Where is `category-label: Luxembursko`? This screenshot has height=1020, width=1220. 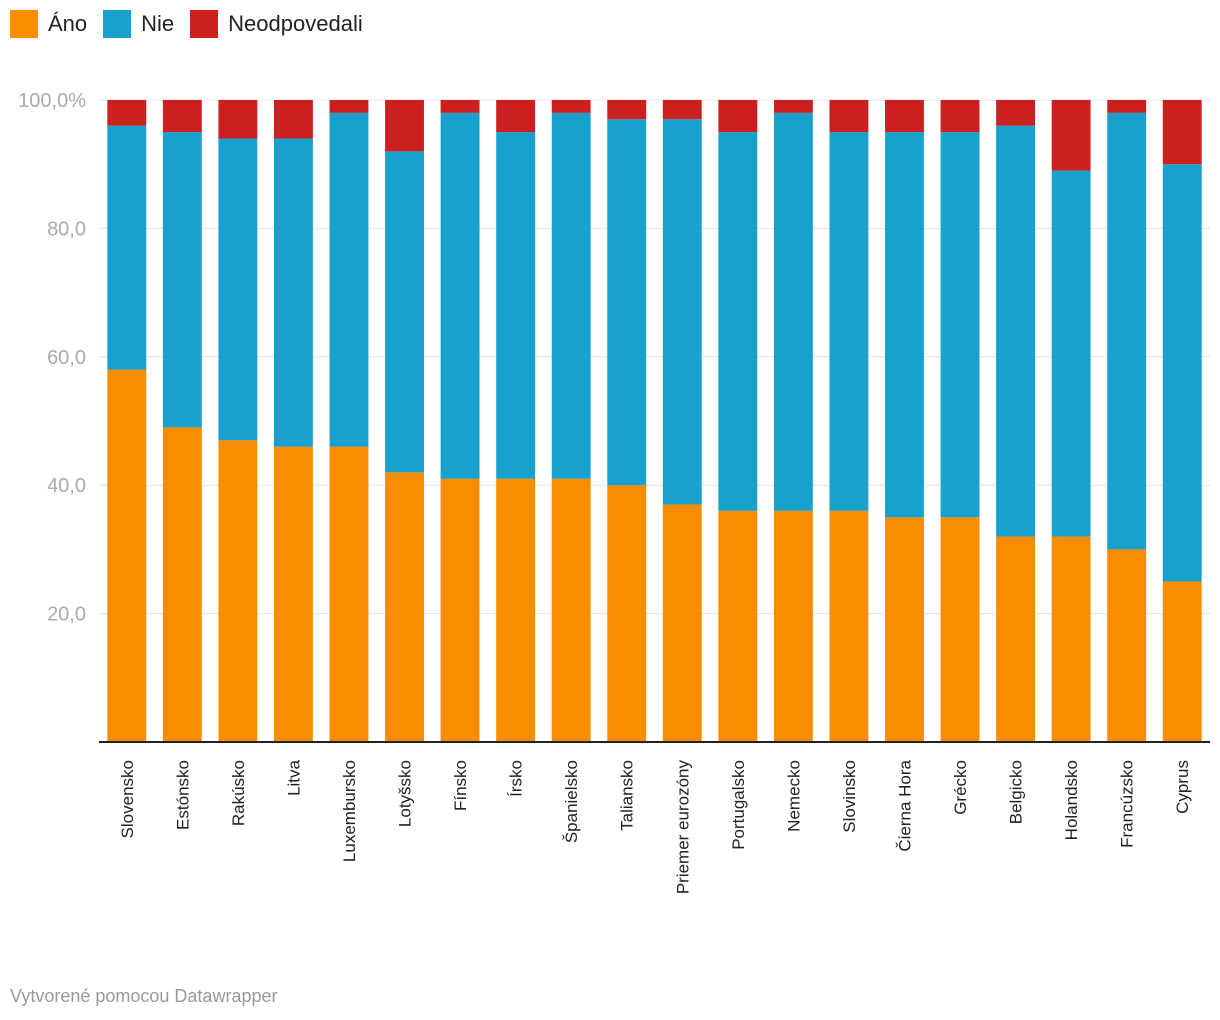
category-label: Luxembursko is located at coordinates (349, 811).